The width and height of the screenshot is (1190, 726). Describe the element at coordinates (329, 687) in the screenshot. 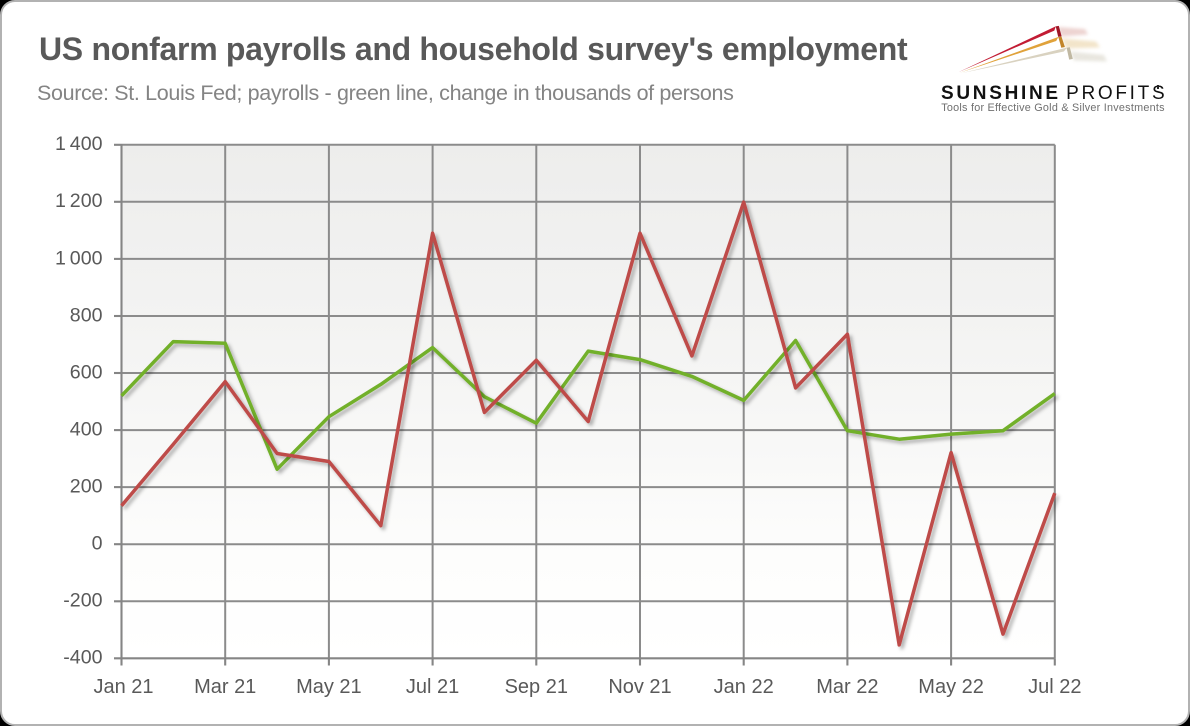

I see `svg-text: May 21` at that location.